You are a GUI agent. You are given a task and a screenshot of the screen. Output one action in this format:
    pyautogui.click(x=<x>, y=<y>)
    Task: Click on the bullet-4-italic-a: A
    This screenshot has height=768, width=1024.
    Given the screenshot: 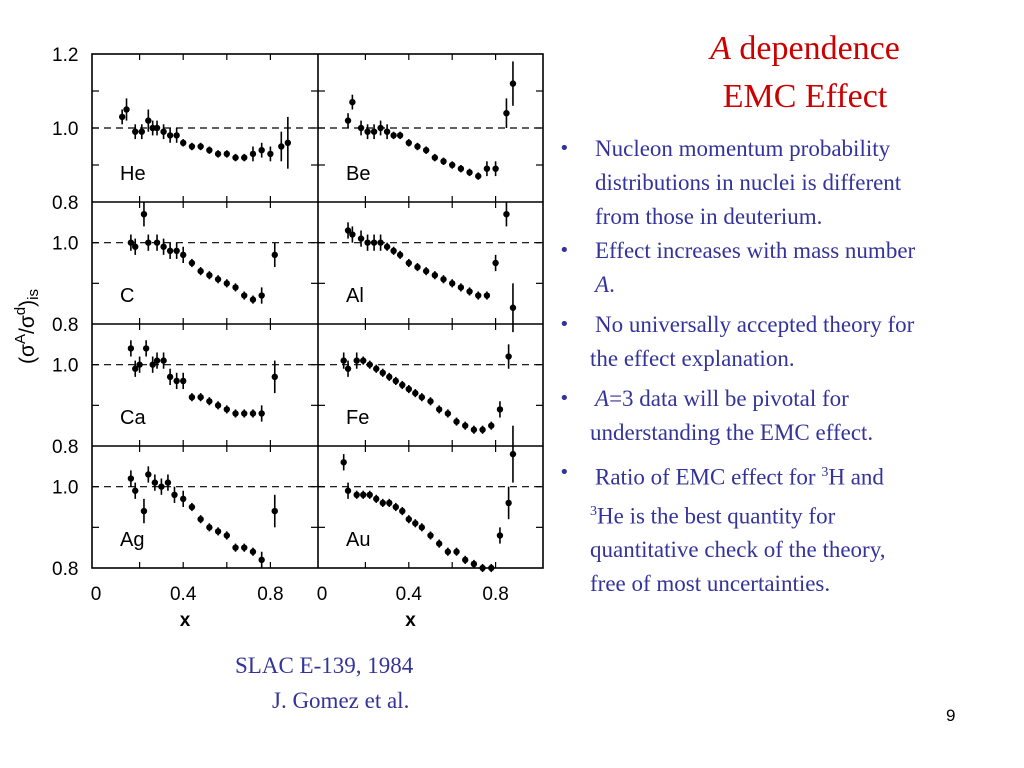 What is the action you would take?
    pyautogui.click(x=602, y=398)
    